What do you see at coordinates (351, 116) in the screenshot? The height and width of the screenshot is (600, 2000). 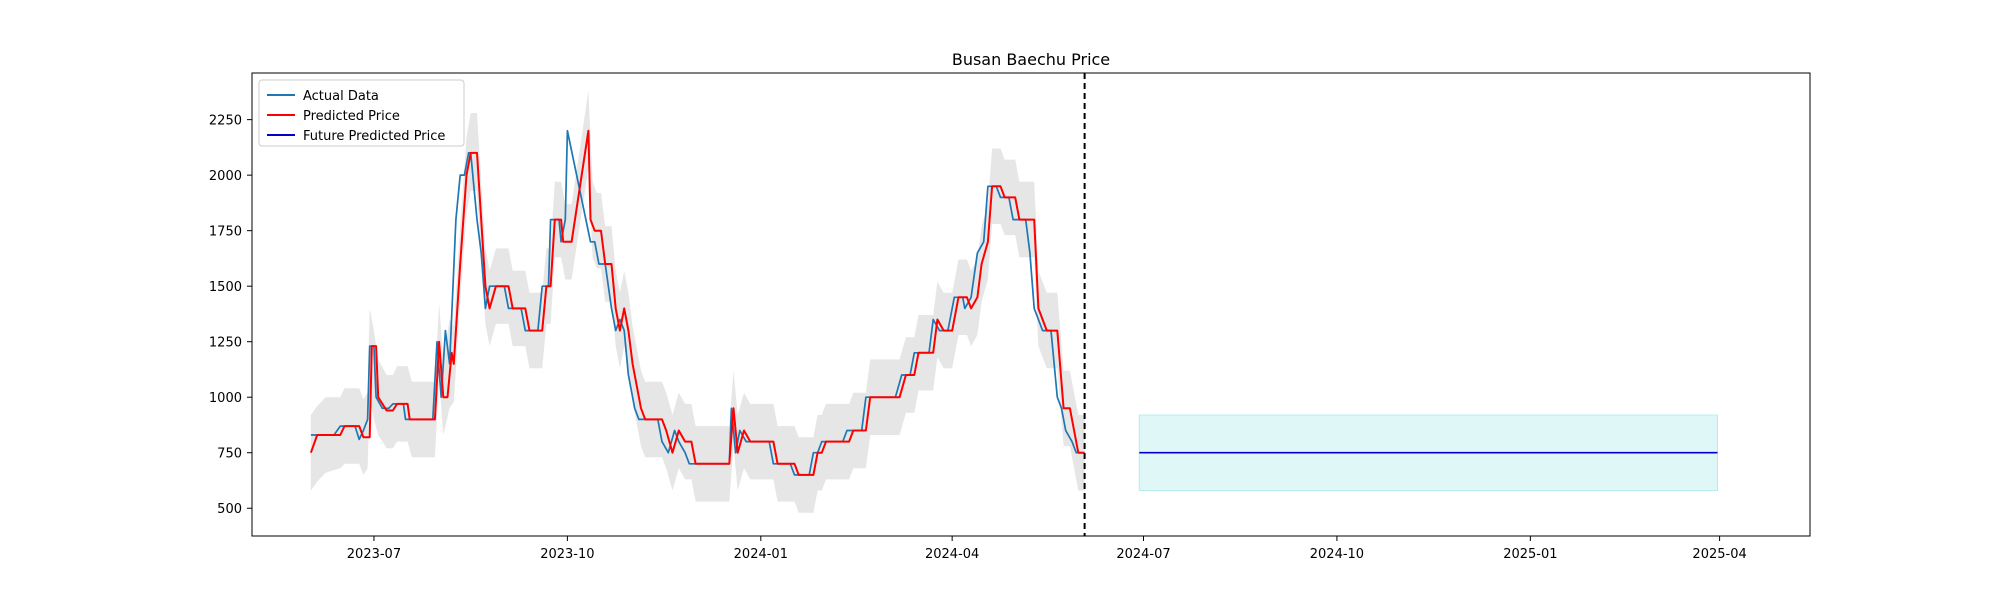 I see `legend-label-1: Predicted Price` at bounding box center [351, 116].